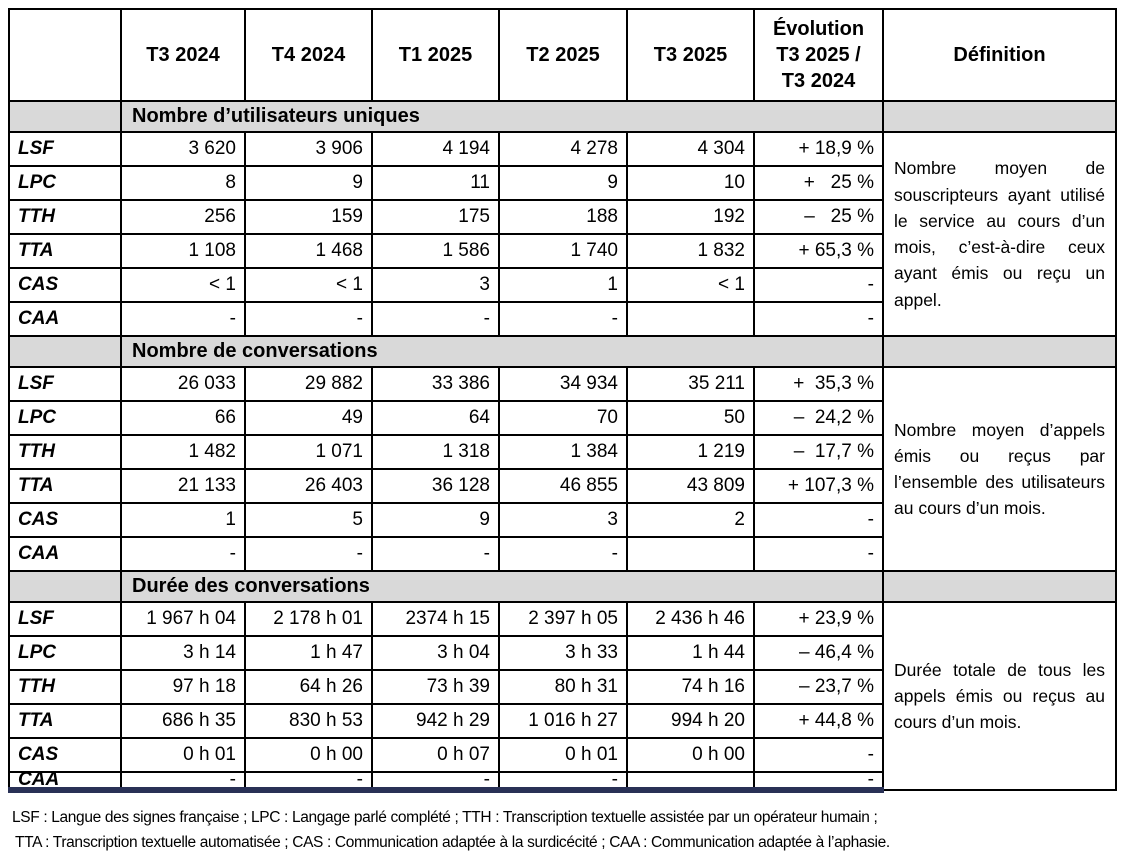 Image resolution: width=1123 pixels, height=864 pixels. What do you see at coordinates (183, 251) in the screenshot?
I see `value-cell: 1 108` at bounding box center [183, 251].